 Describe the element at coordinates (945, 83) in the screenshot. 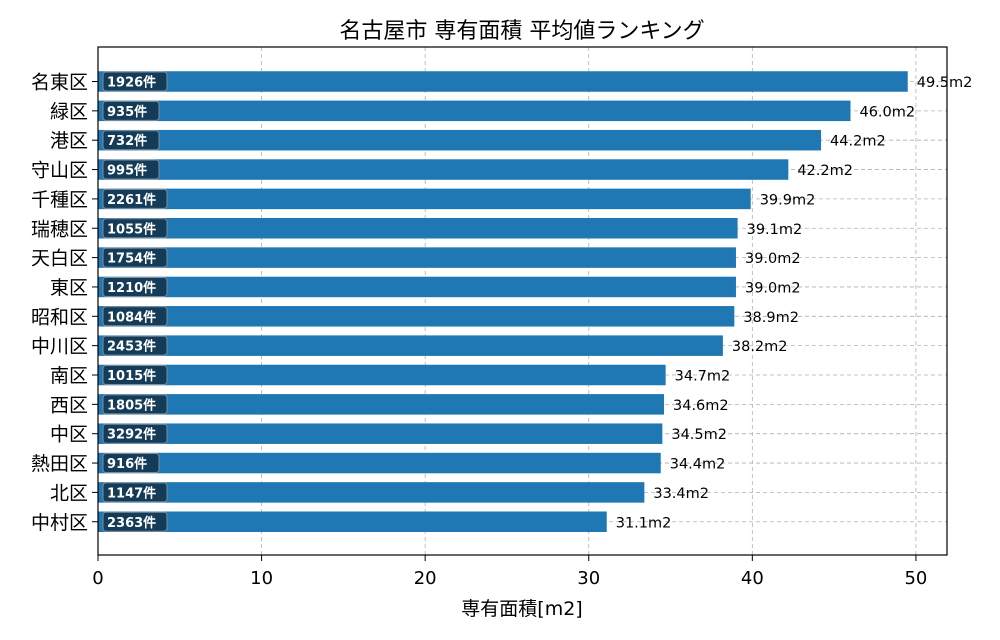

I see `value-label: 49.5m2` at that location.